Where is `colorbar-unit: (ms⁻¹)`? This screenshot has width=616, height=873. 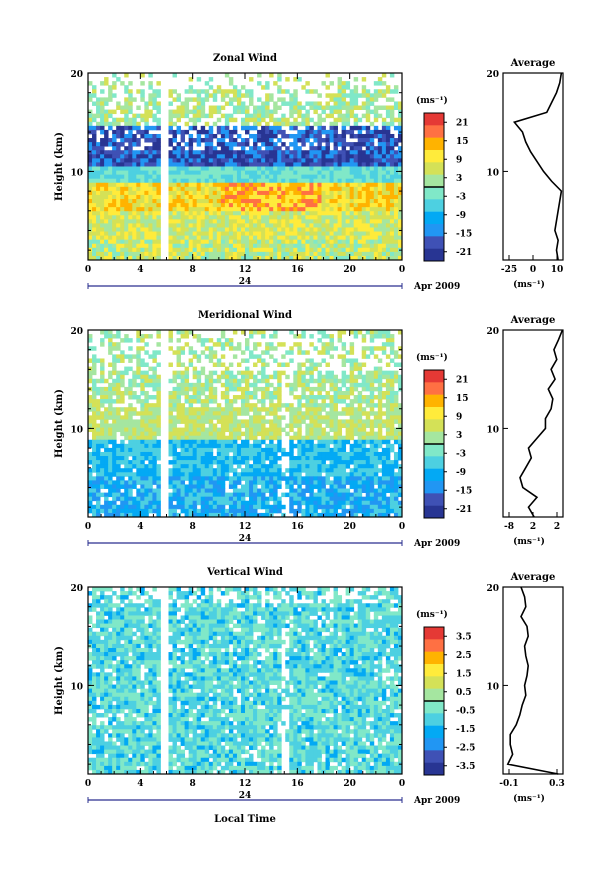 colorbar-unit: (ms⁻¹) is located at coordinates (432, 100).